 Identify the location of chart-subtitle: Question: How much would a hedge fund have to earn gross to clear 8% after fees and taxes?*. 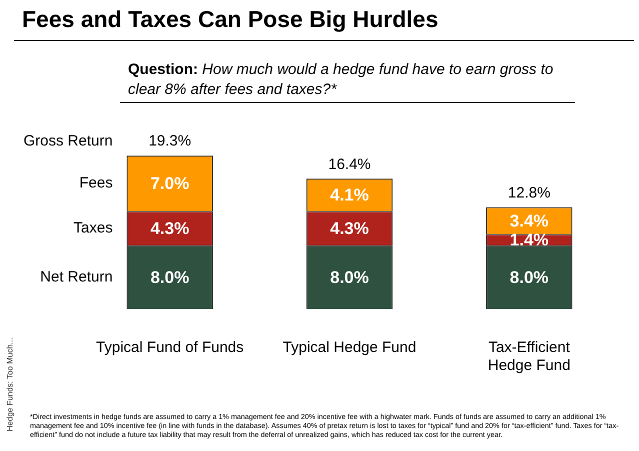
(341, 79).